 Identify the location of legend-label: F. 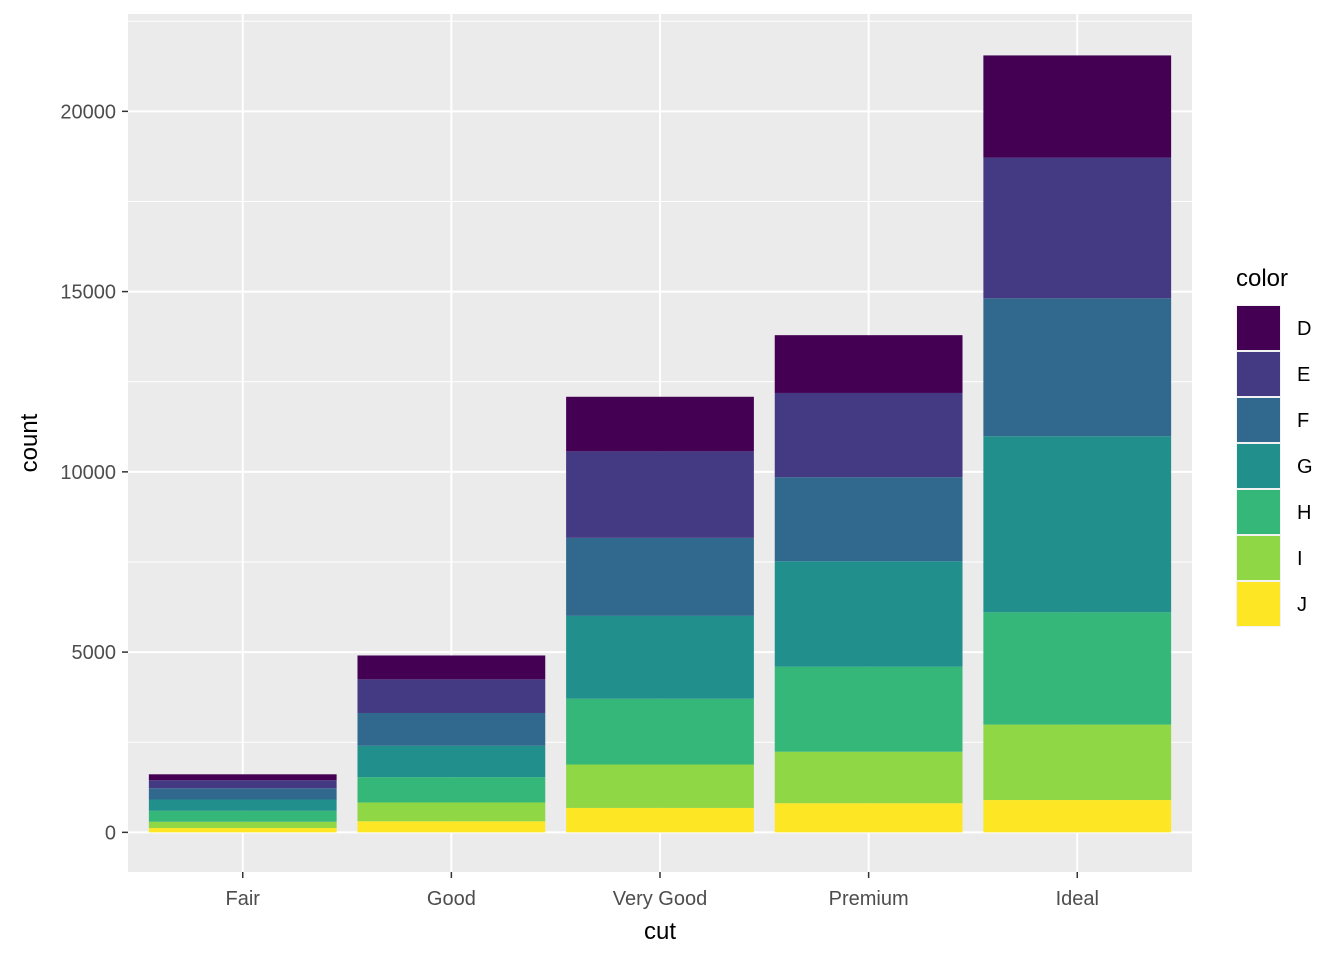
(1303, 421).